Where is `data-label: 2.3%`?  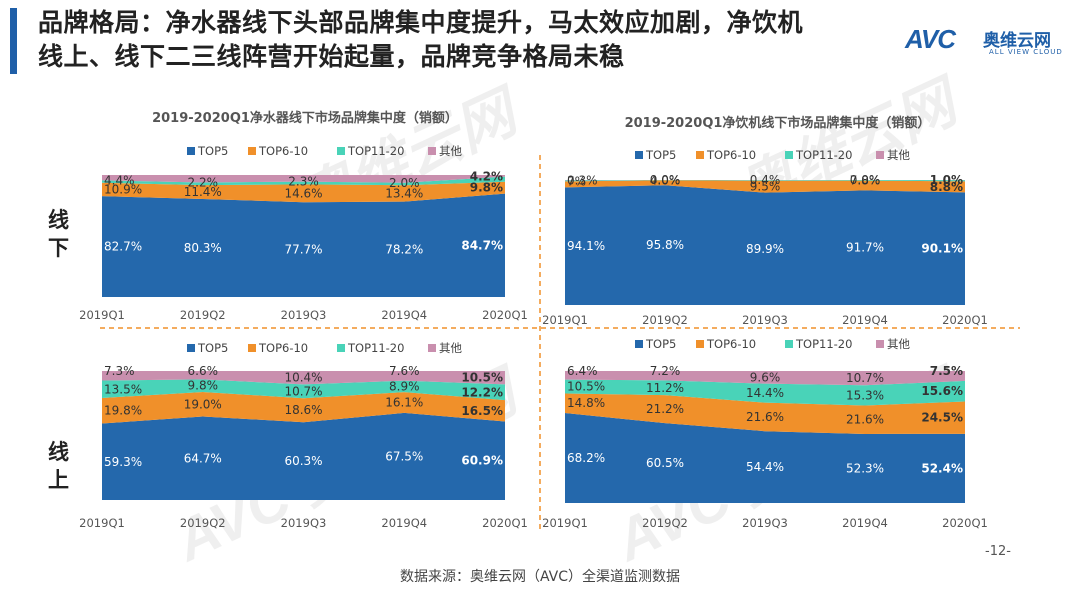
data-label: 2.3% is located at coordinates (303, 182).